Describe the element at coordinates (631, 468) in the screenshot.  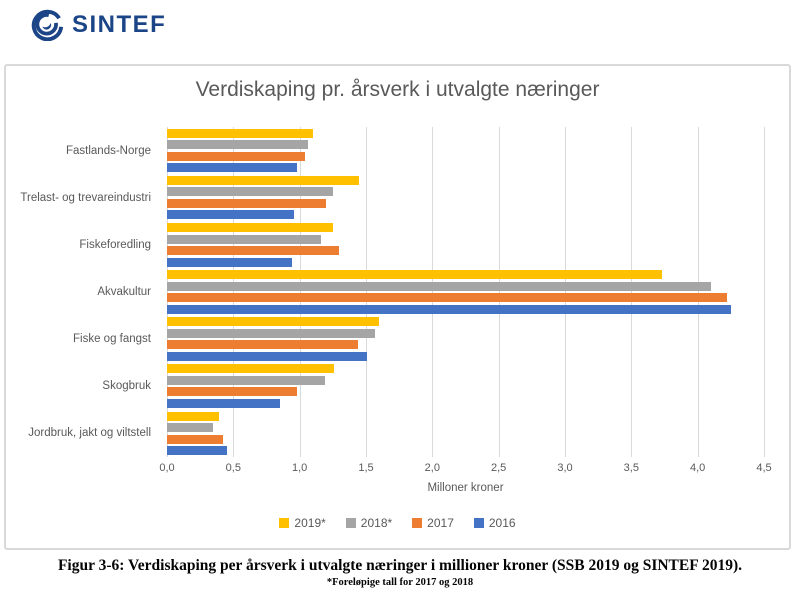
I see `x-tick-label: 3,5` at that location.